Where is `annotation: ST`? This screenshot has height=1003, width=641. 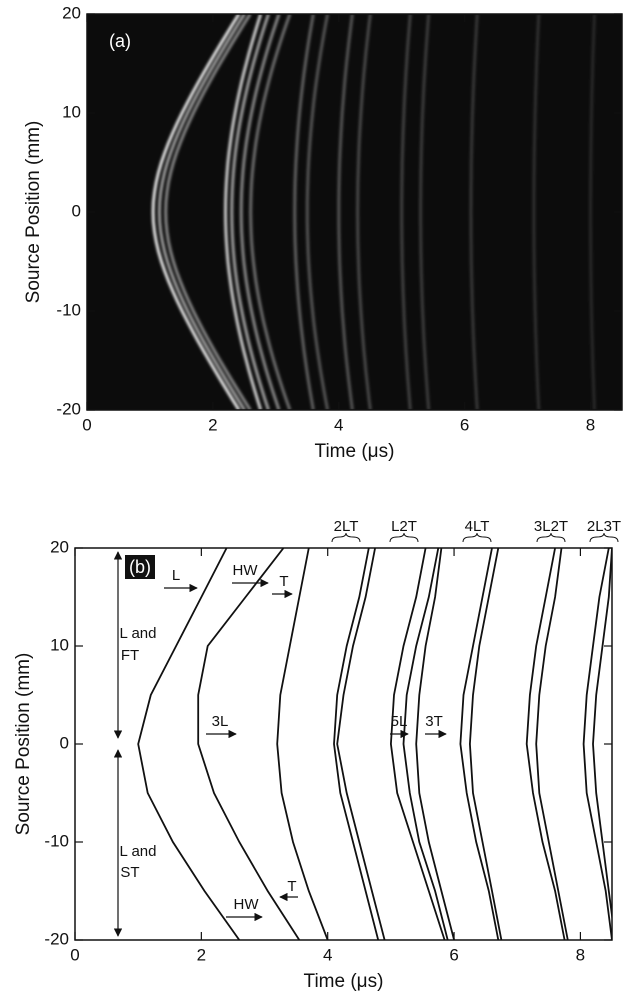 annotation: ST is located at coordinates (129, 872).